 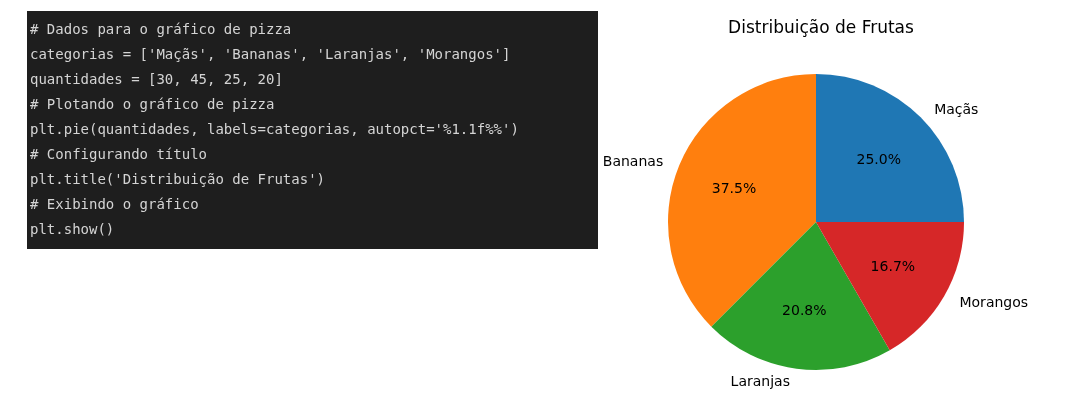 What do you see at coordinates (760, 380) in the screenshot?
I see `slice-label: Laranjas` at bounding box center [760, 380].